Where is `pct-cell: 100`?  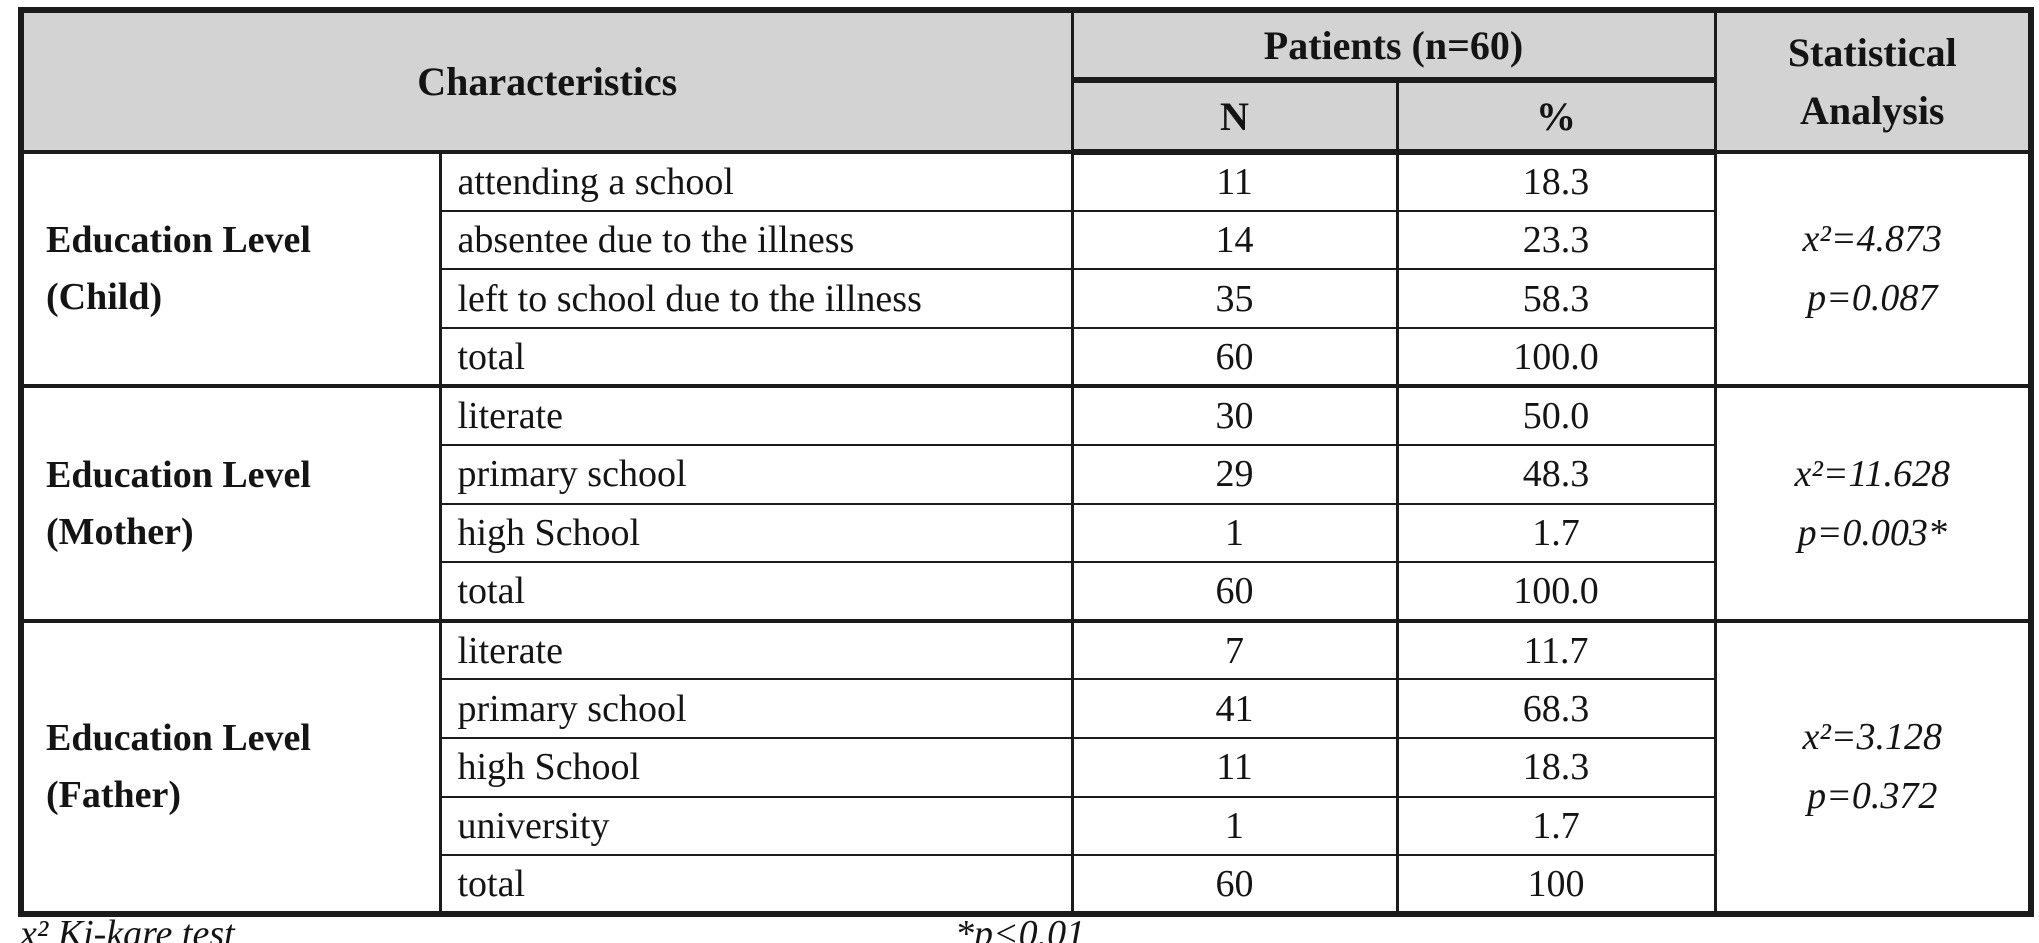
pct-cell: 100 is located at coordinates (1556, 884).